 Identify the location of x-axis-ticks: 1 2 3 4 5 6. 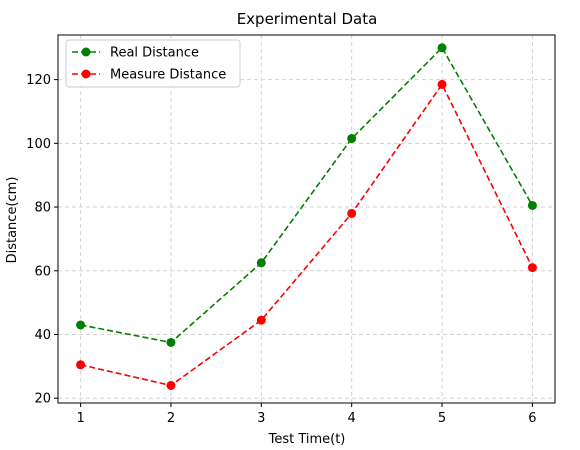
(306, 414).